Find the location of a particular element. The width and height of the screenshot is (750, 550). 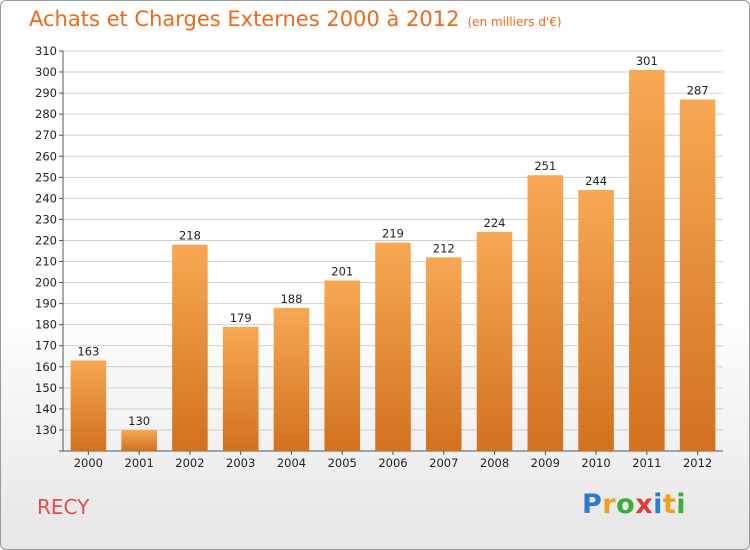

x-tick-label: 2012 is located at coordinates (697, 463).